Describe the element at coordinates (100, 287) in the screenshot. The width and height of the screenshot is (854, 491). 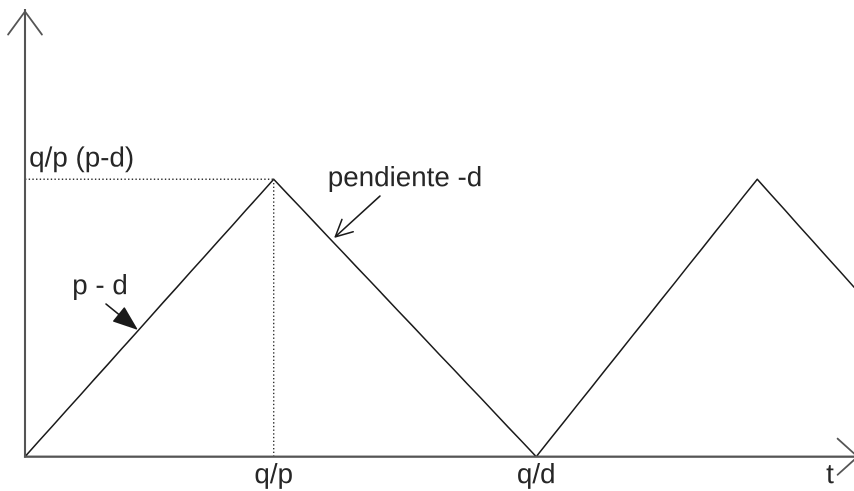
I see `annotation: p - d` at that location.